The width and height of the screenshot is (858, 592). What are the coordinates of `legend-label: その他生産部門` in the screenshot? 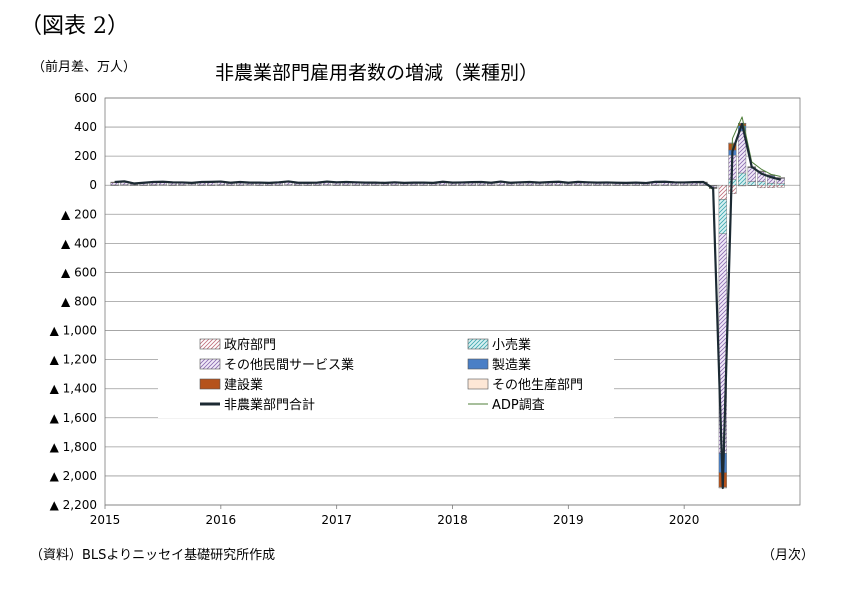 It's located at (537, 385).